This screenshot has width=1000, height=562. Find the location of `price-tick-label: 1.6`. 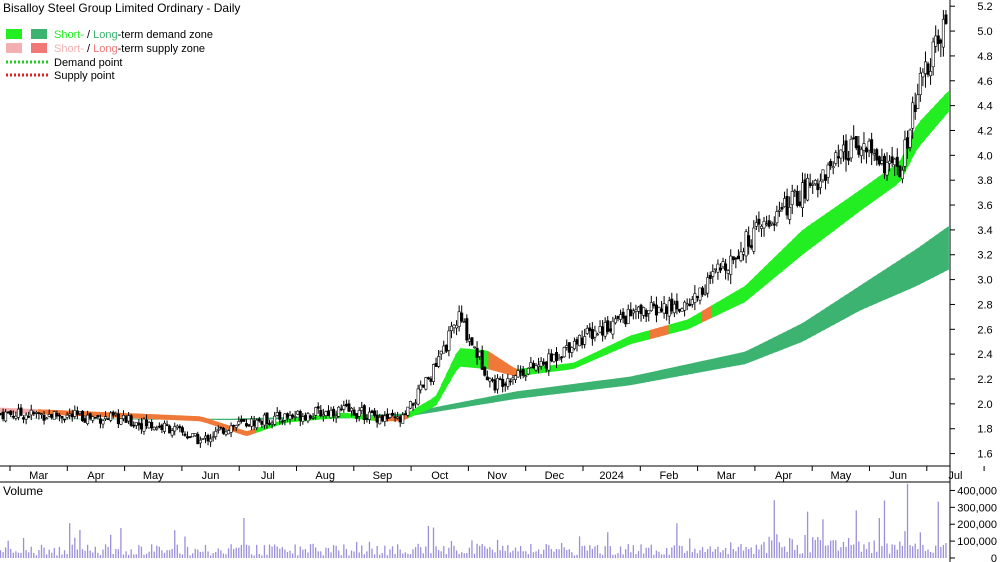

price-tick-label: 1.6 is located at coordinates (984, 455).